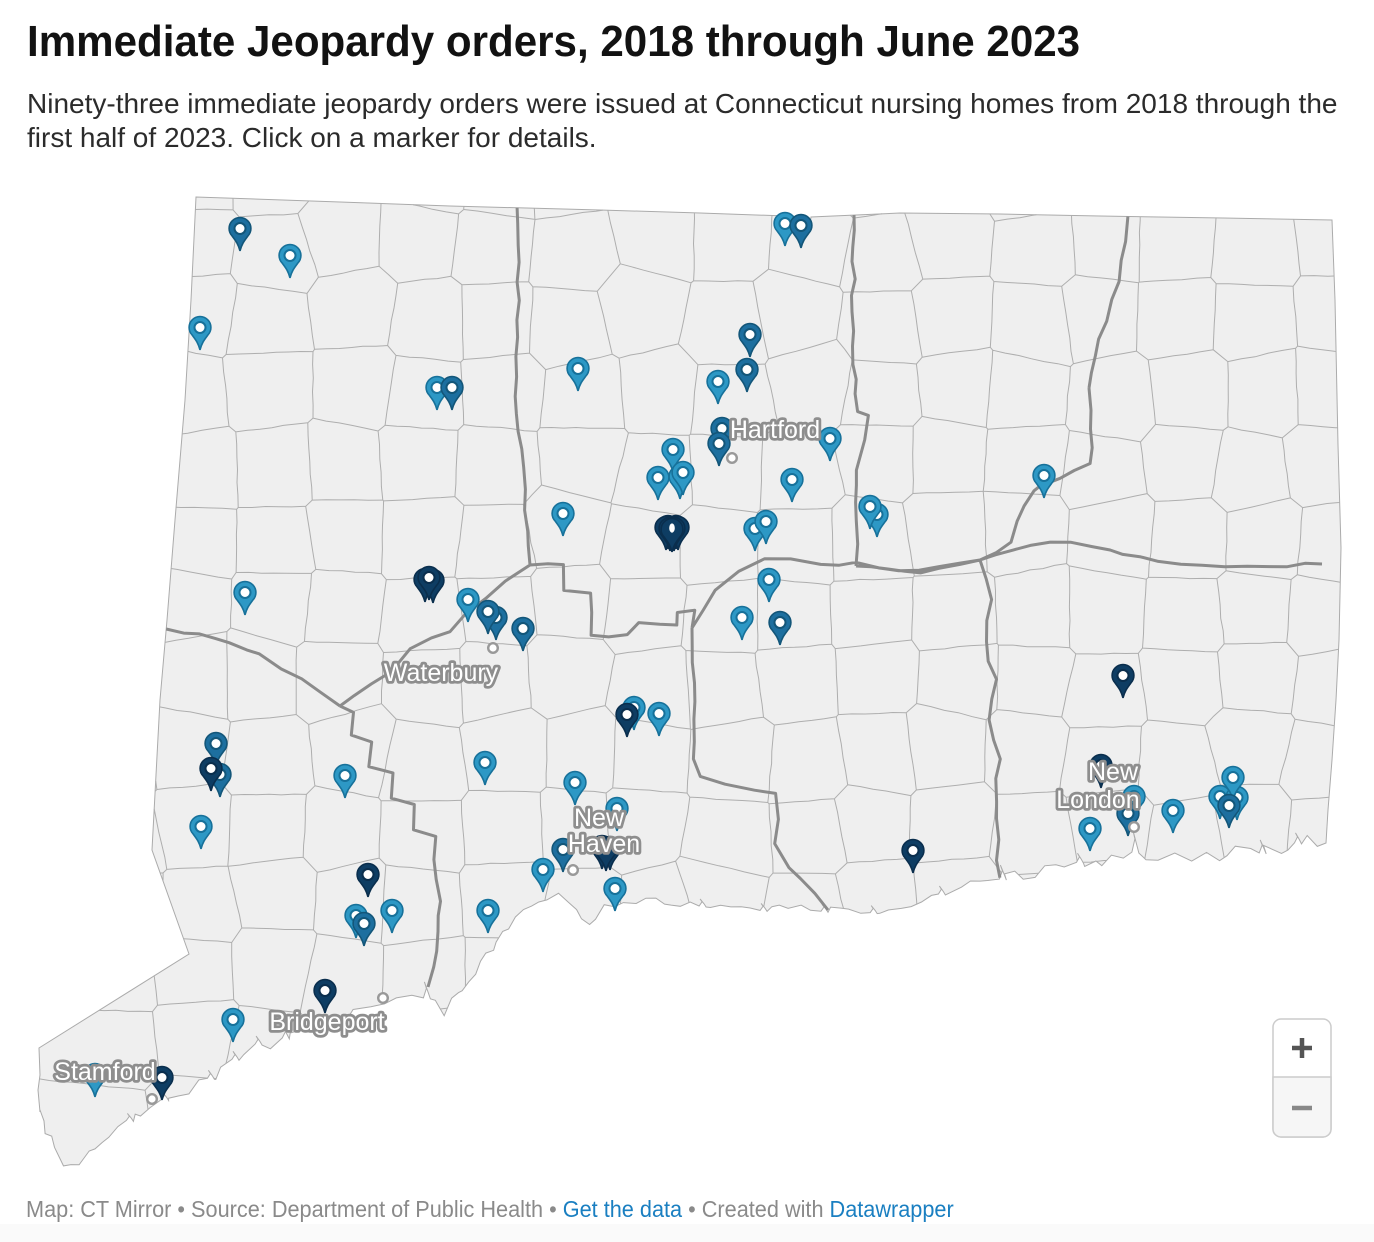 Image resolution: width=1374 pixels, height=1242 pixels. I want to click on svg-text: Hartford, so click(775, 430).